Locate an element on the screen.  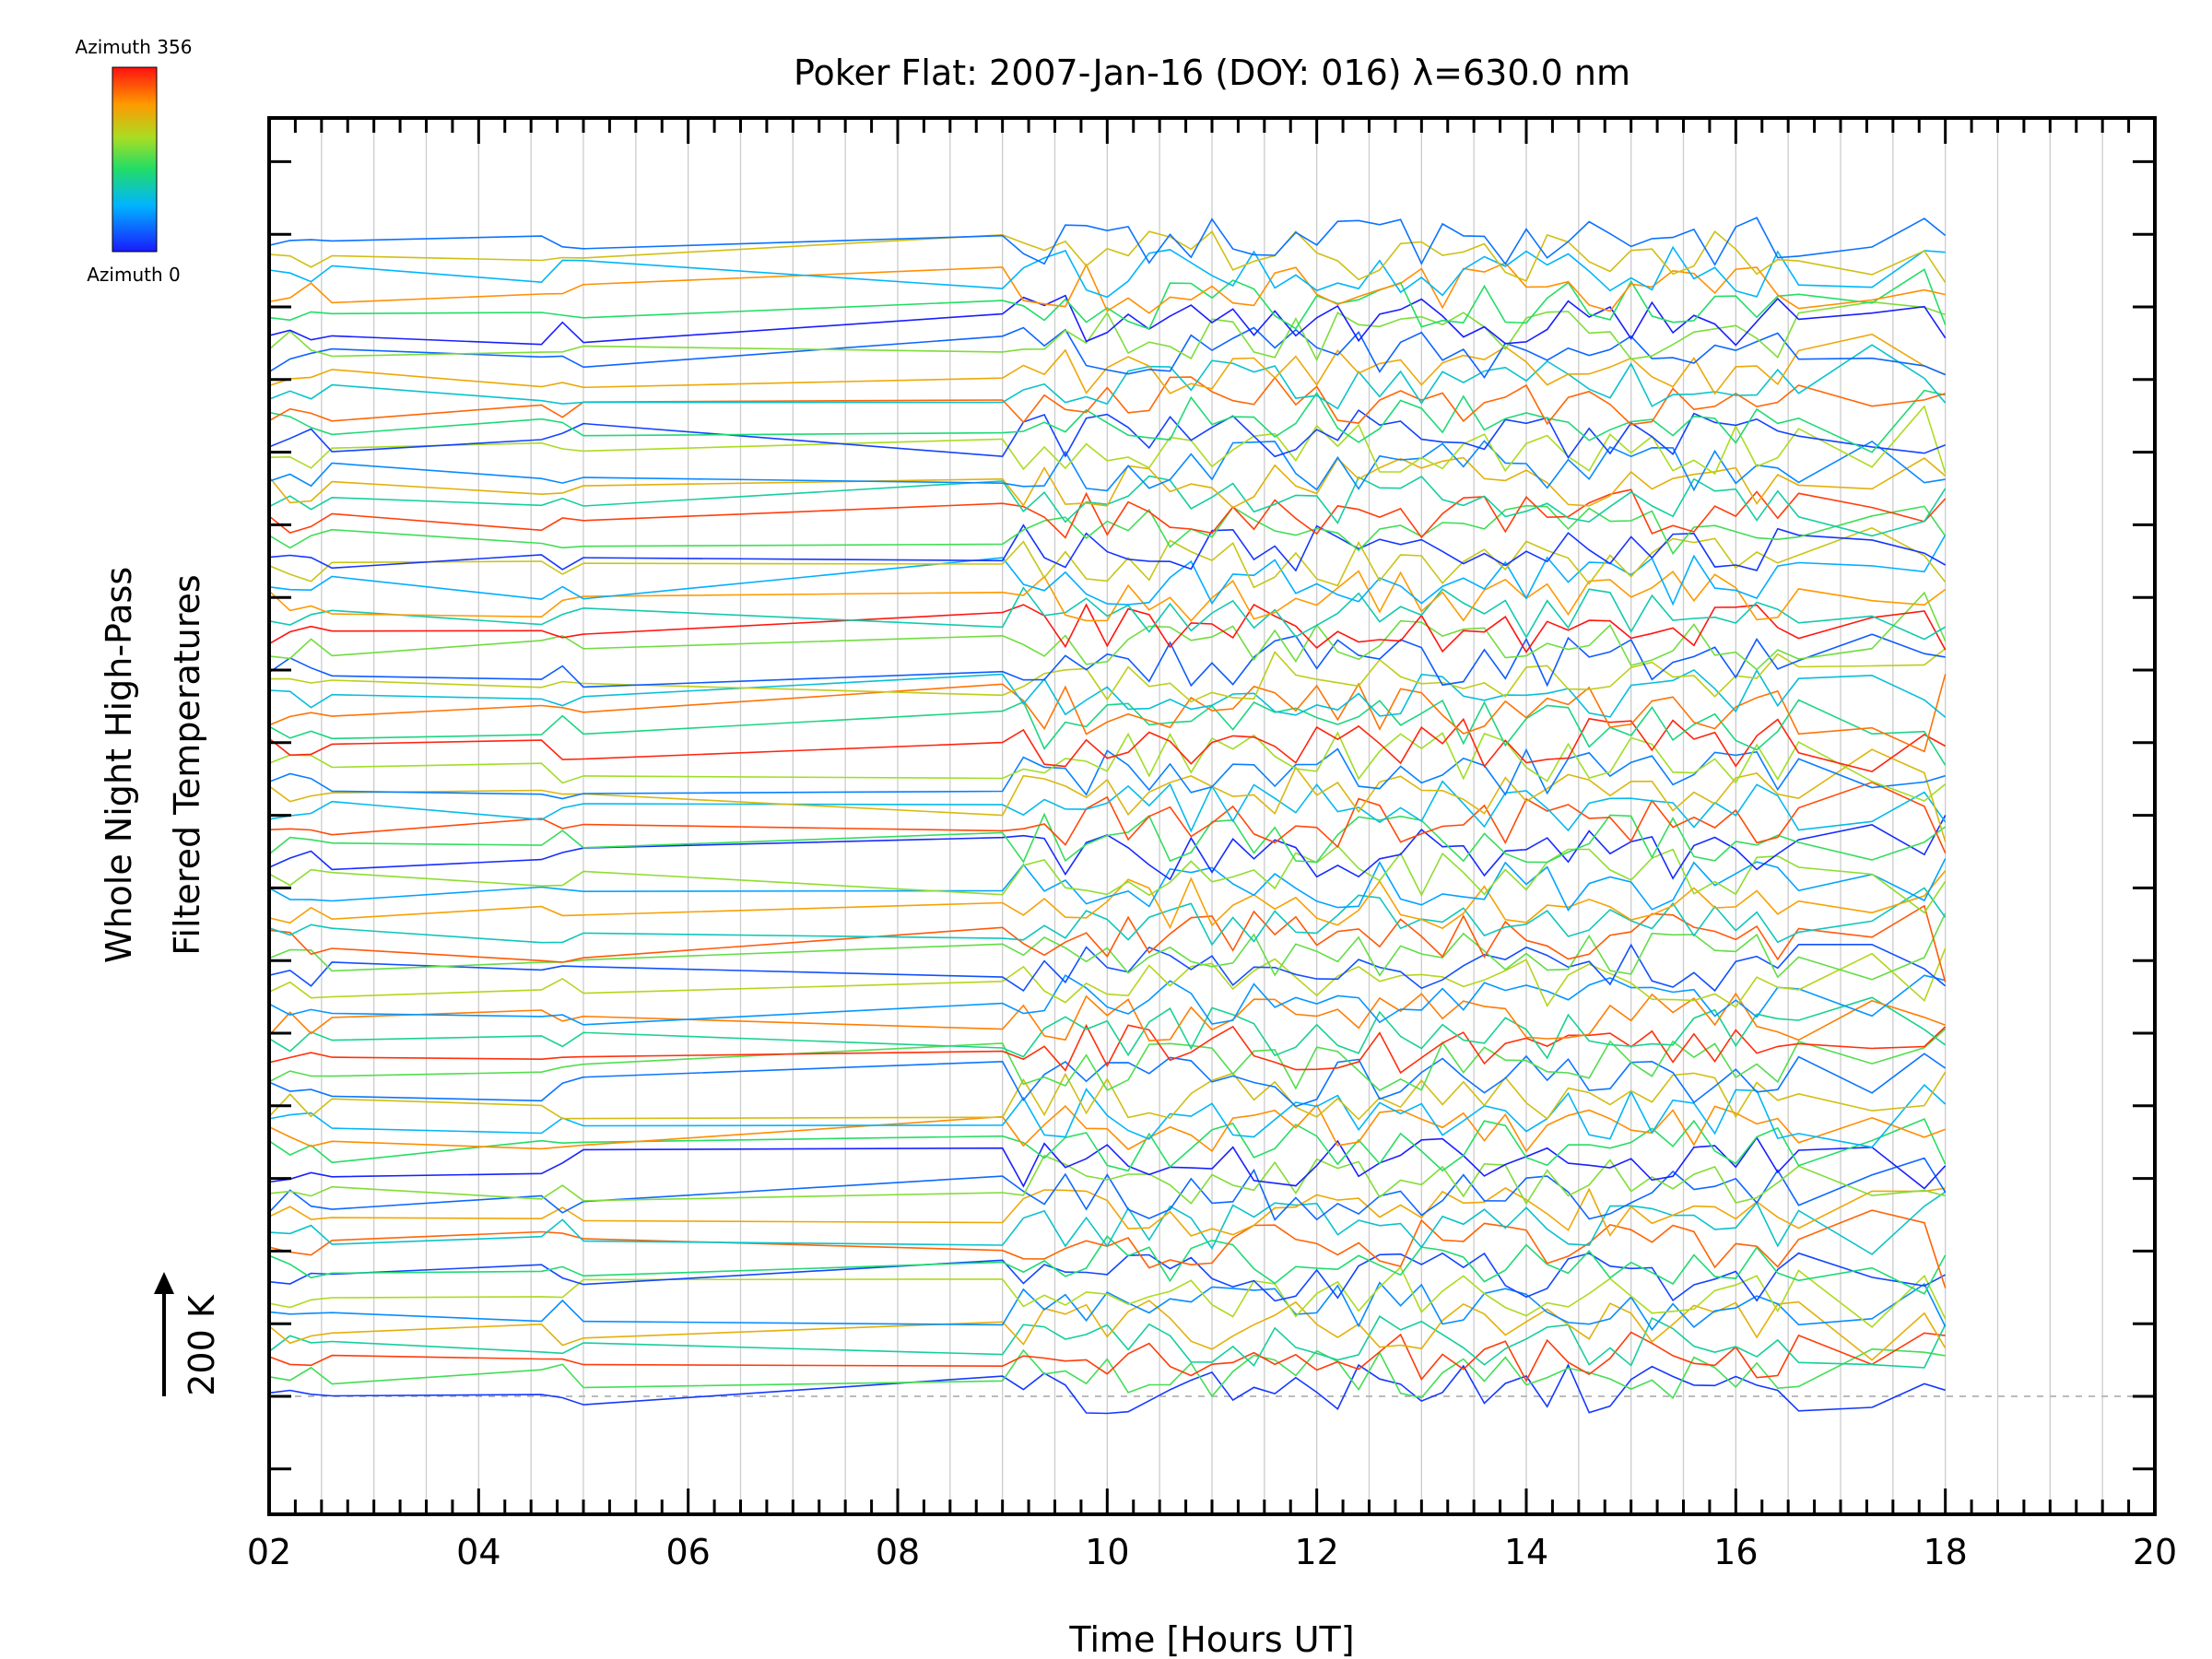
scale-arrow-head is located at coordinates (164, 1283).